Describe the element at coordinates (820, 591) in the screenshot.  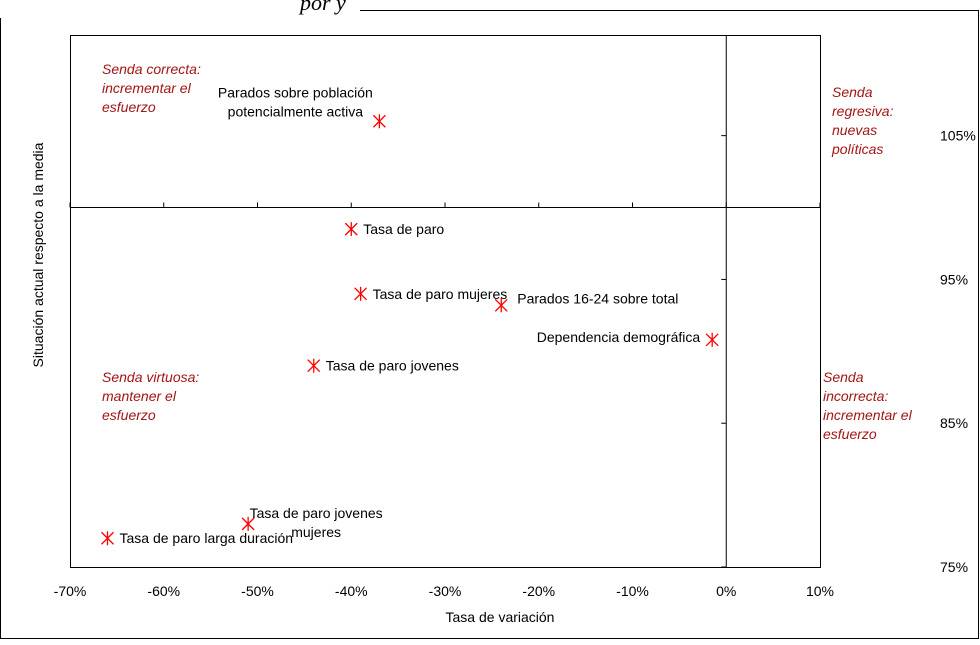
I see `x-tick-label: 10%` at that location.